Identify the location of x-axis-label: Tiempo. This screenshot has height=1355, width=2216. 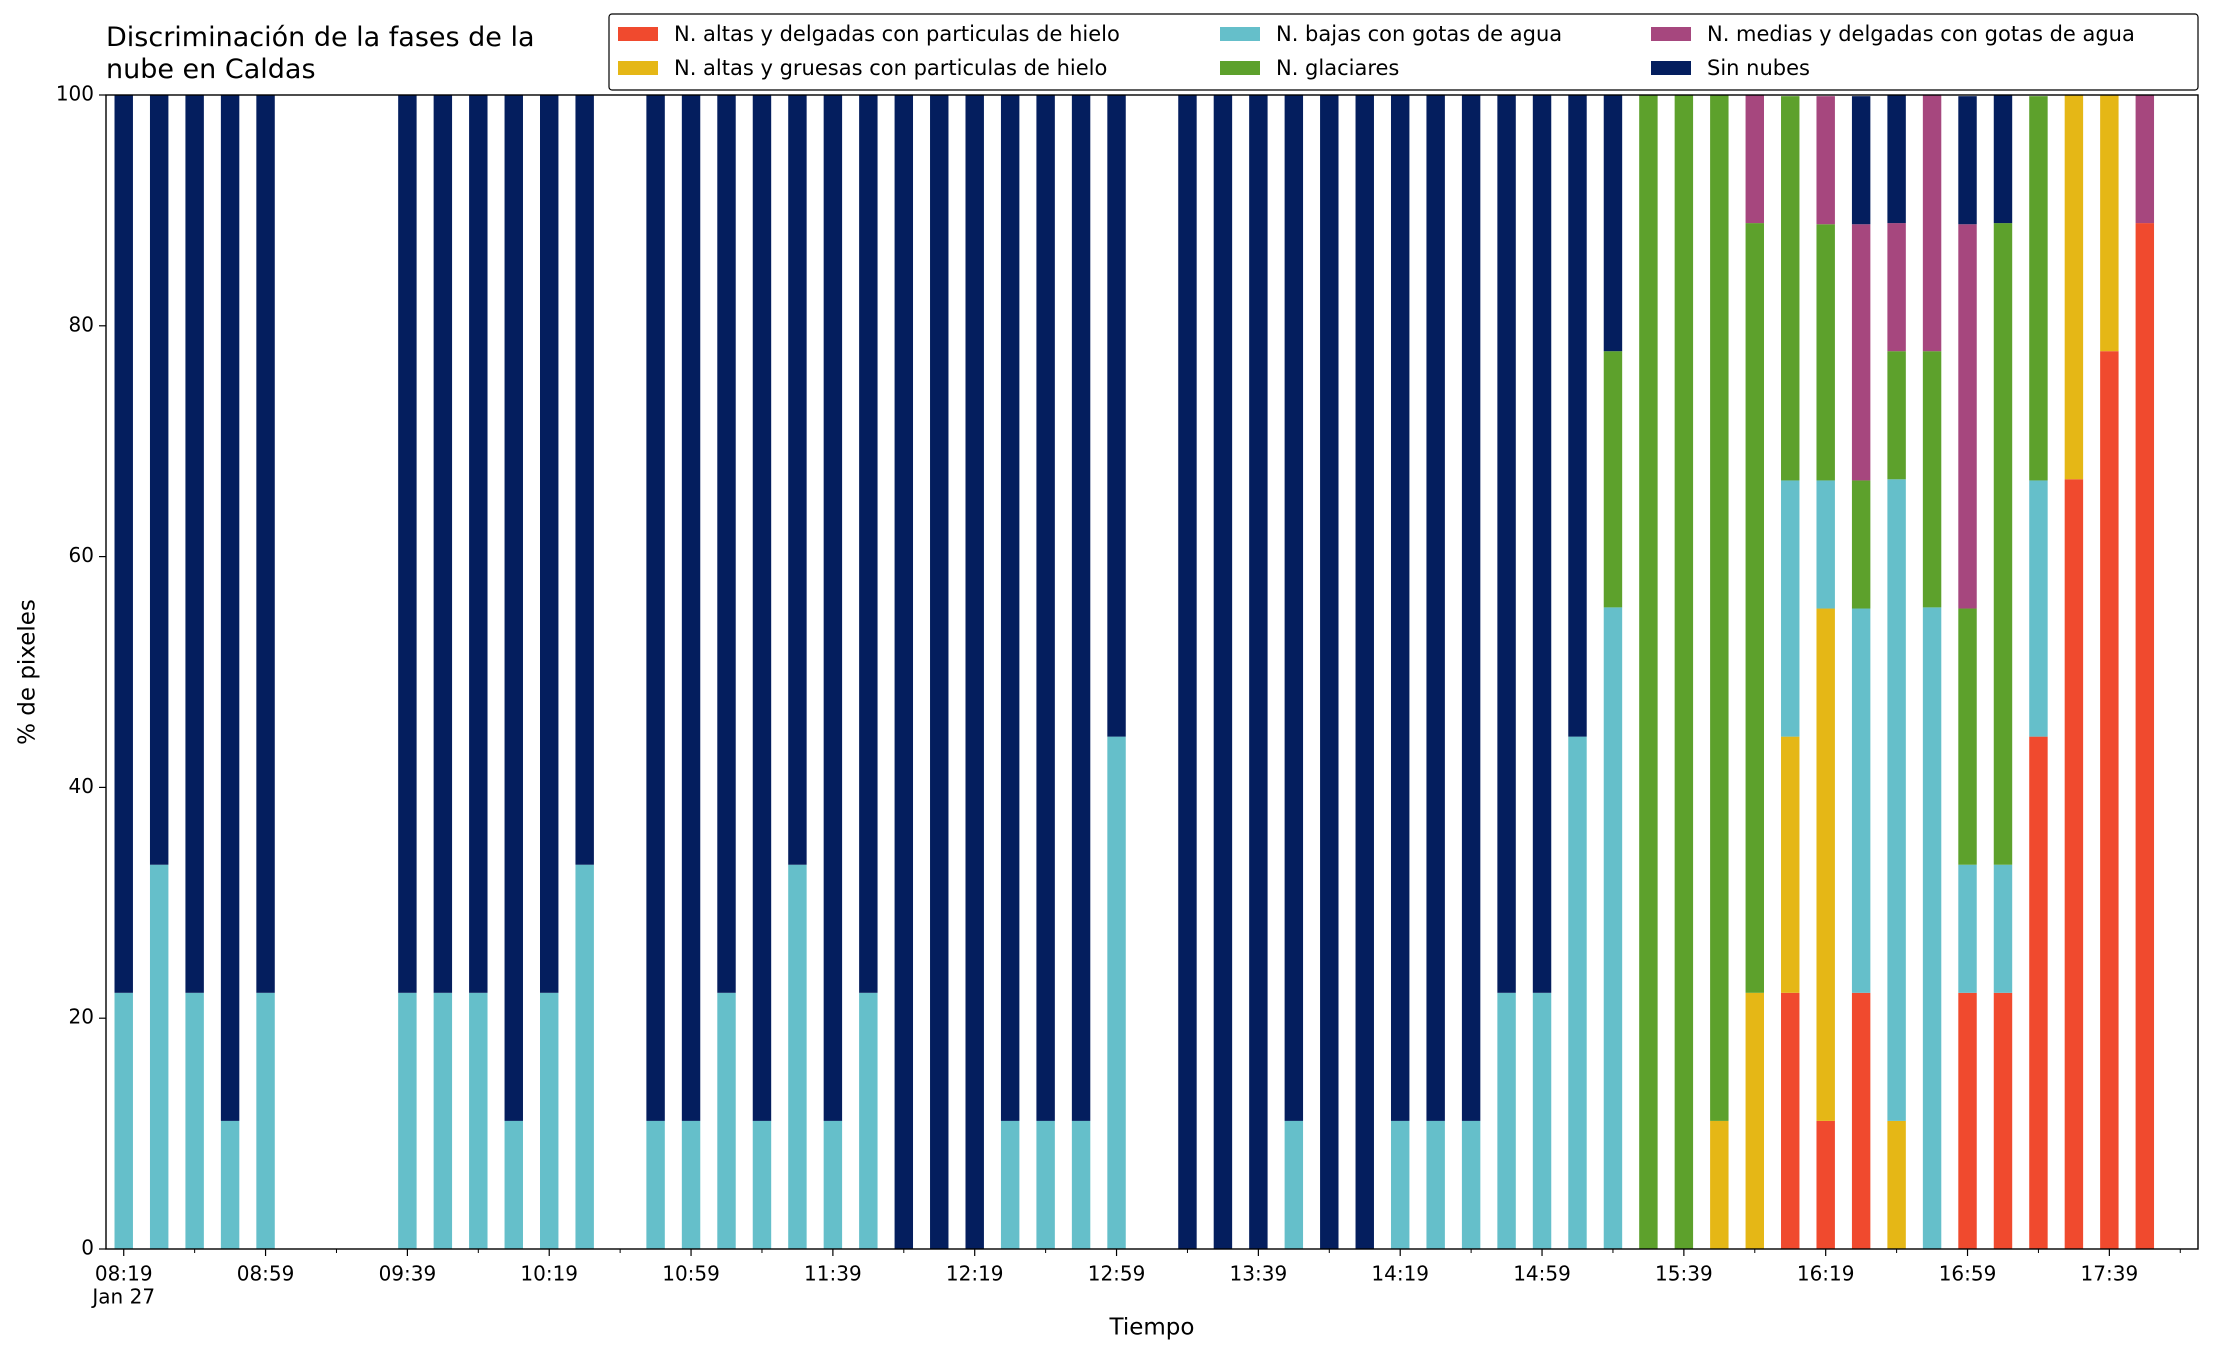
(1152, 1328).